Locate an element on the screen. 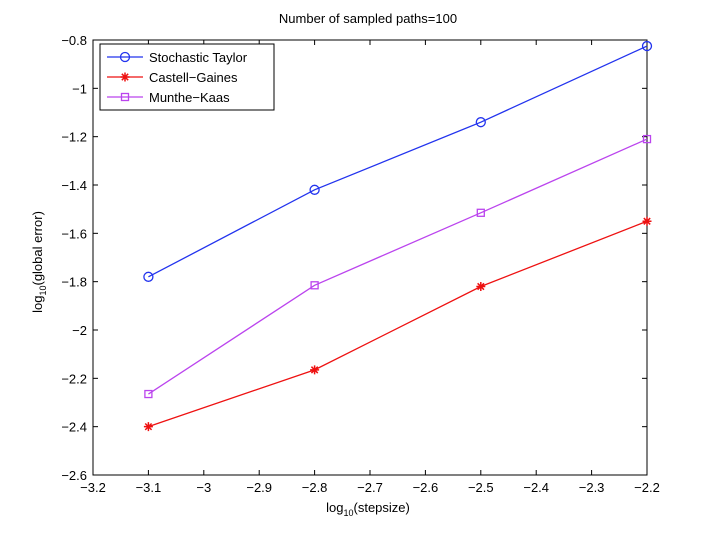 Image resolution: width=714 pixels, height=541 pixels. x-tick-label: −2.7 is located at coordinates (370, 487).